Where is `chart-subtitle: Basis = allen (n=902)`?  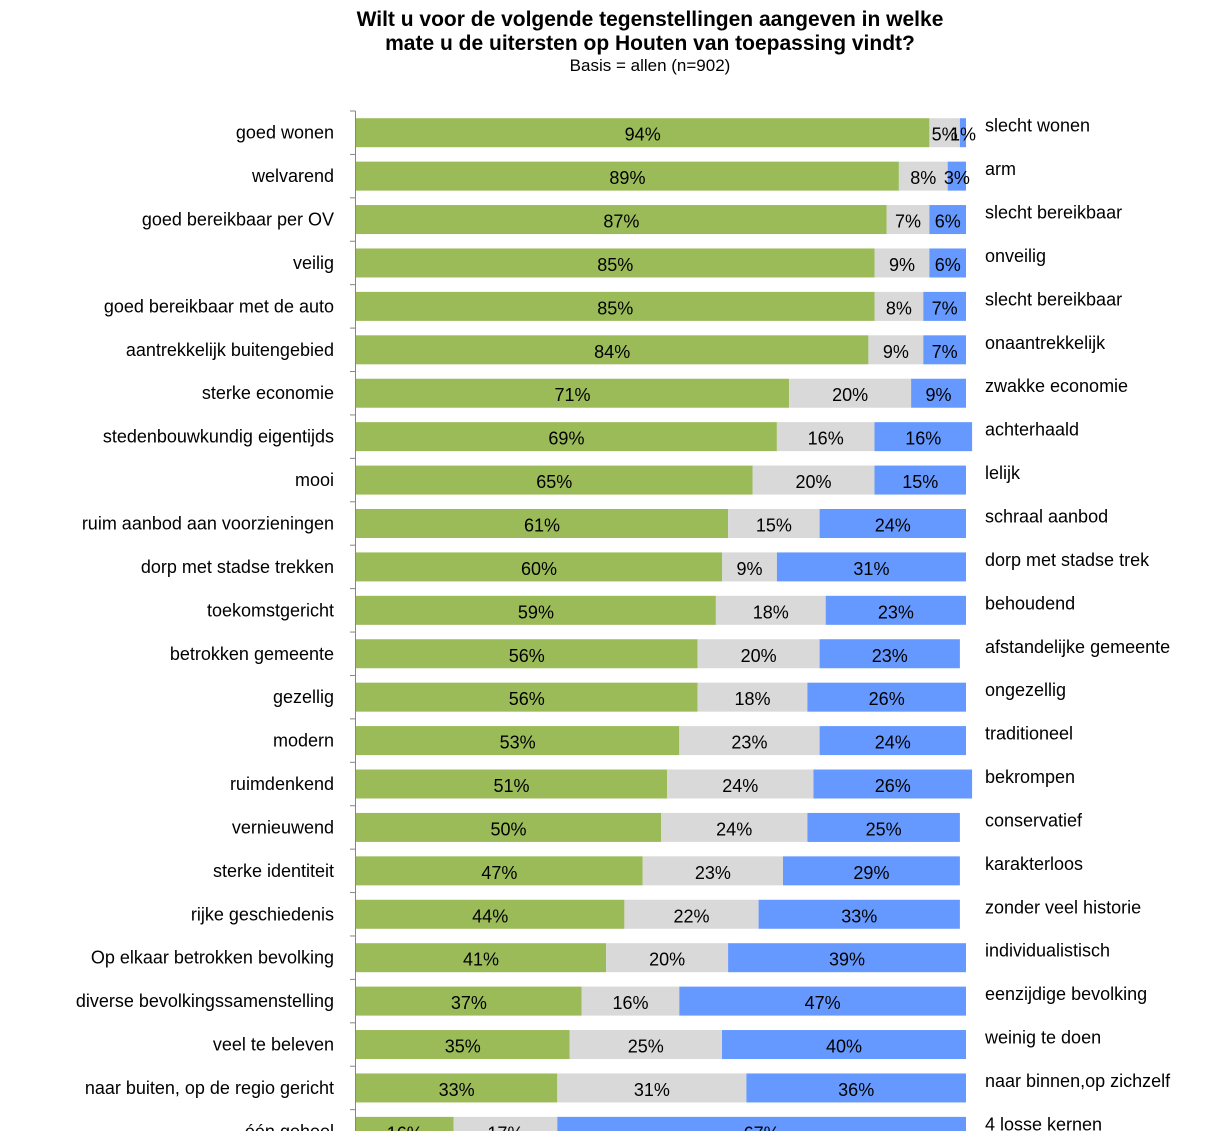 chart-subtitle: Basis = allen (n=902) is located at coordinates (650, 65).